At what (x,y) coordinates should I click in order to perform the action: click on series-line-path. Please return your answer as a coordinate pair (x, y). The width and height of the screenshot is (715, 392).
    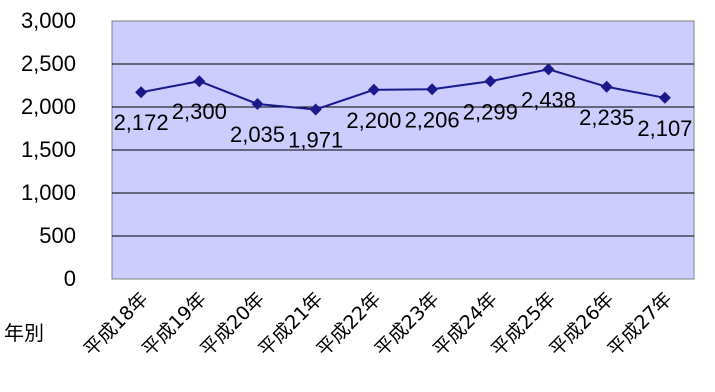
    Looking at the image, I should click on (403, 89).